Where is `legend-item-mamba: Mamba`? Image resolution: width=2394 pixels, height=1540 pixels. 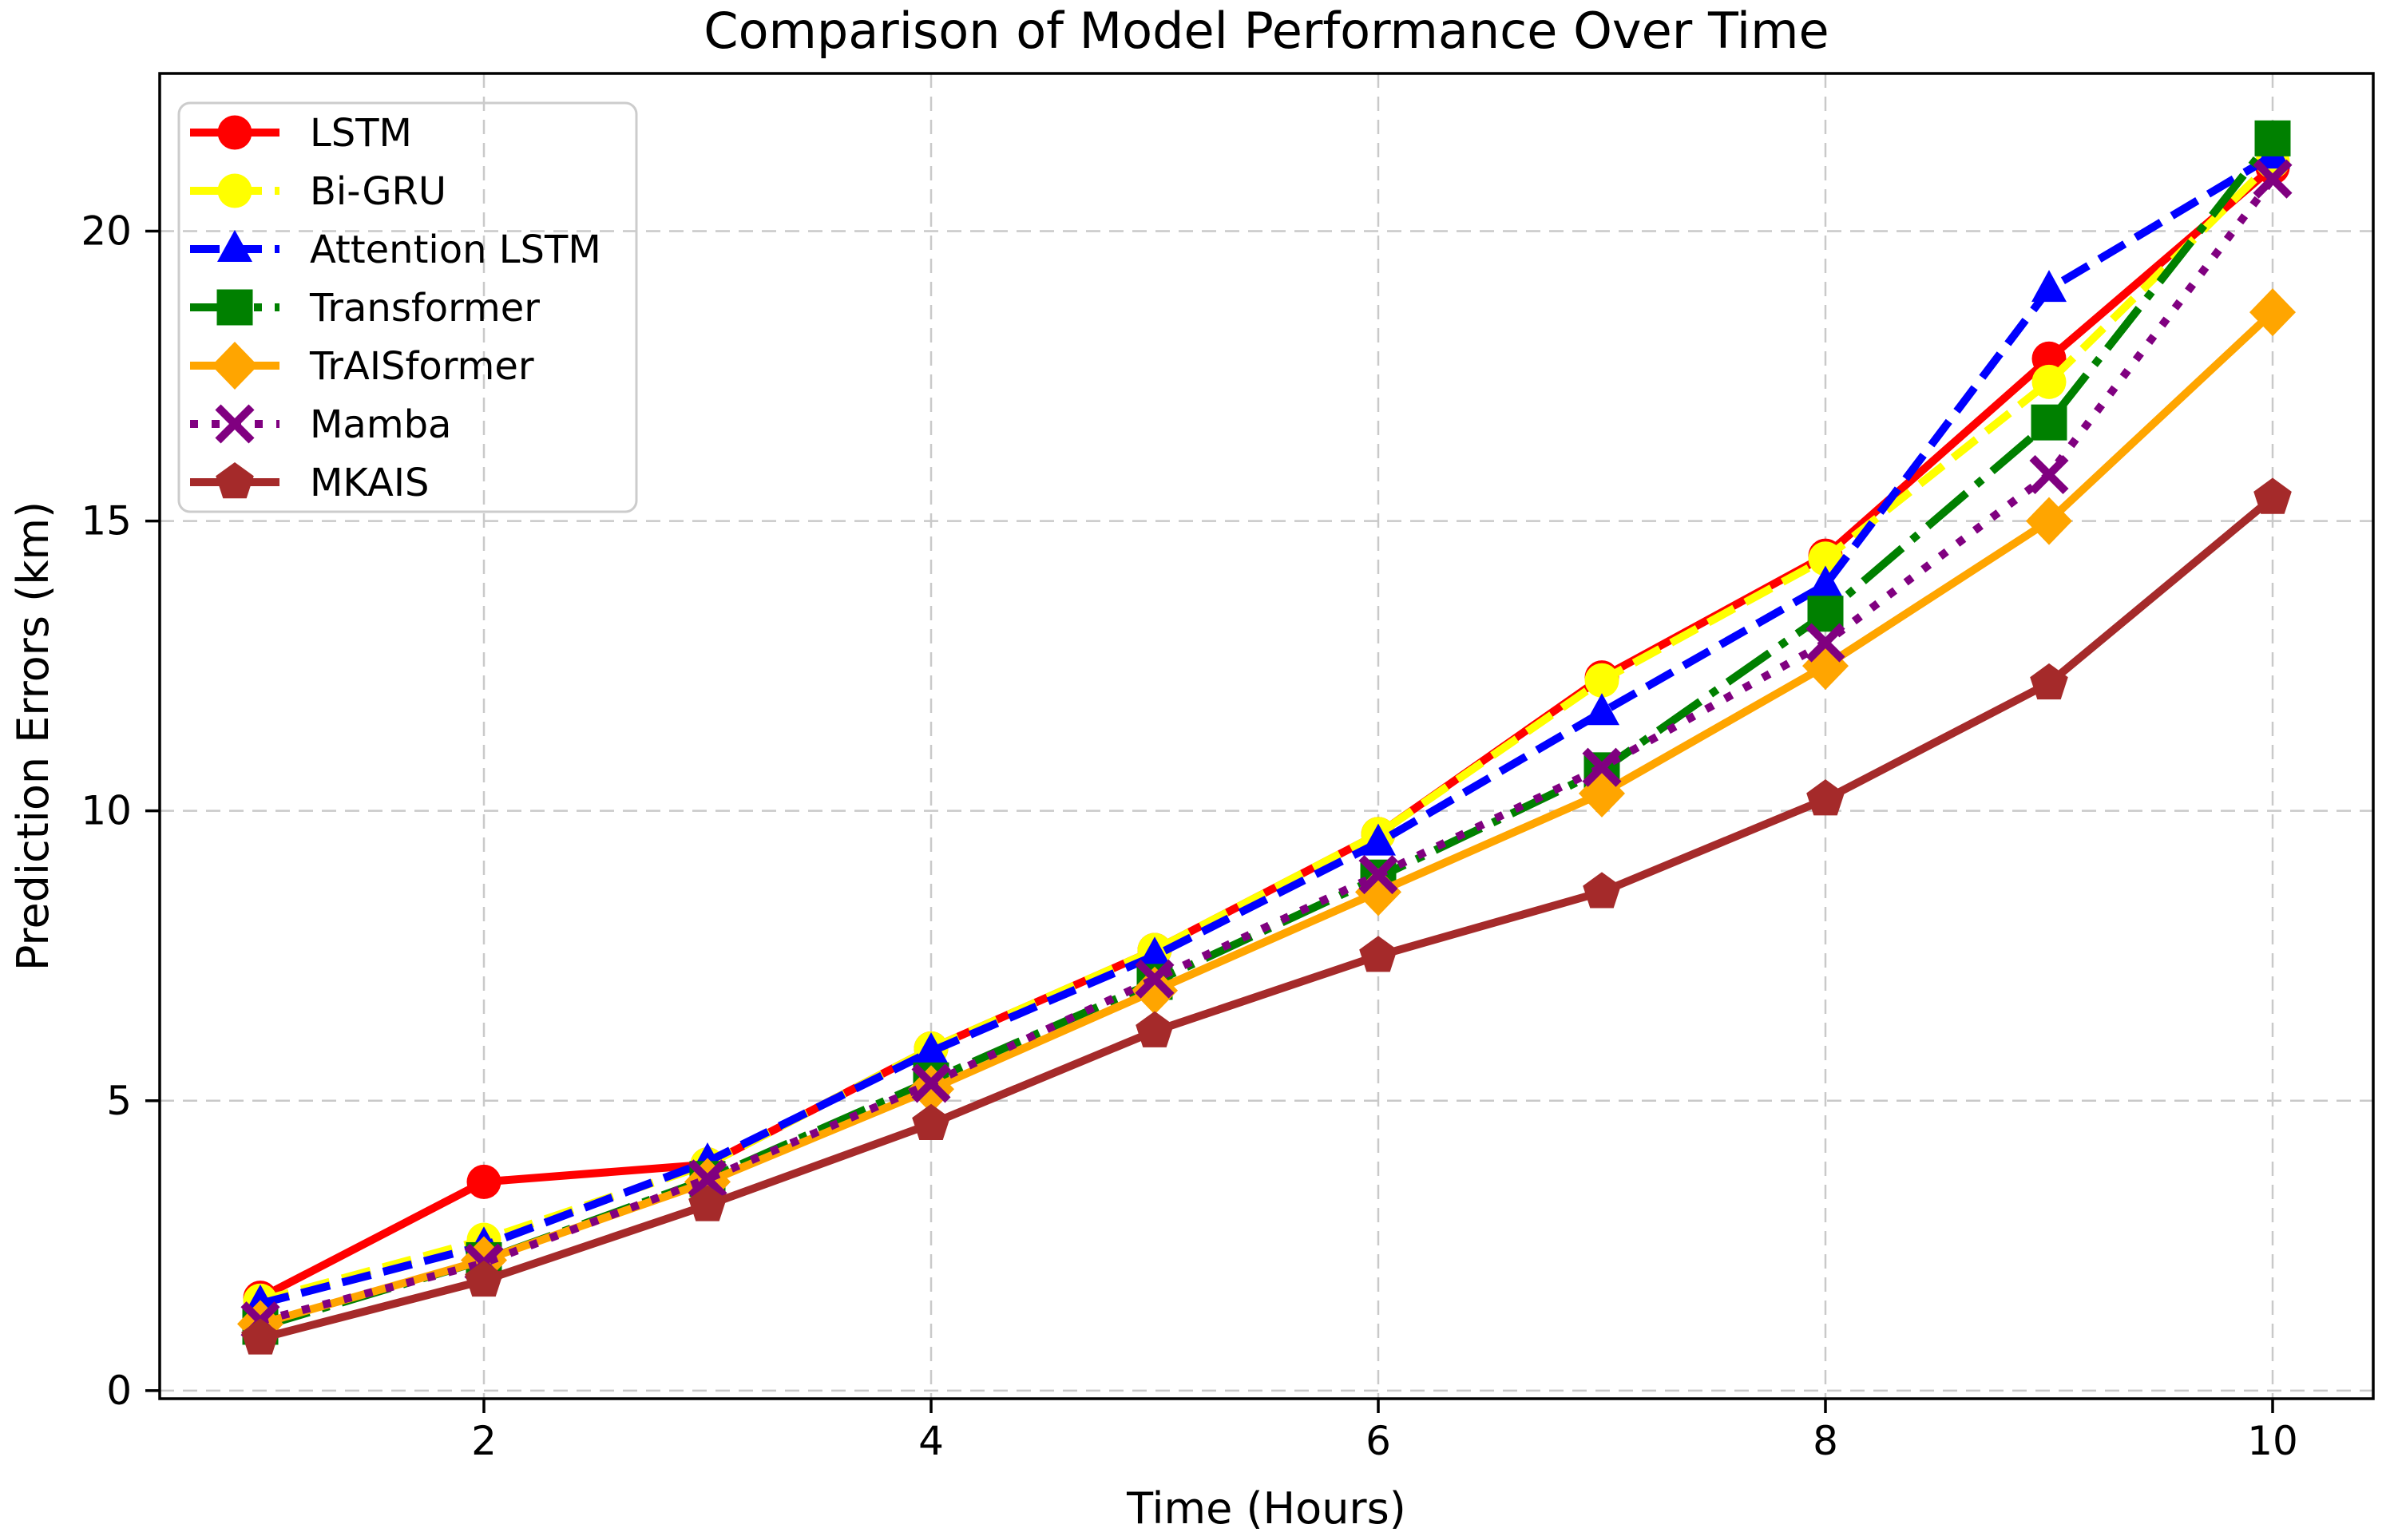
legend-item-mamba: Mamba is located at coordinates (320, 424).